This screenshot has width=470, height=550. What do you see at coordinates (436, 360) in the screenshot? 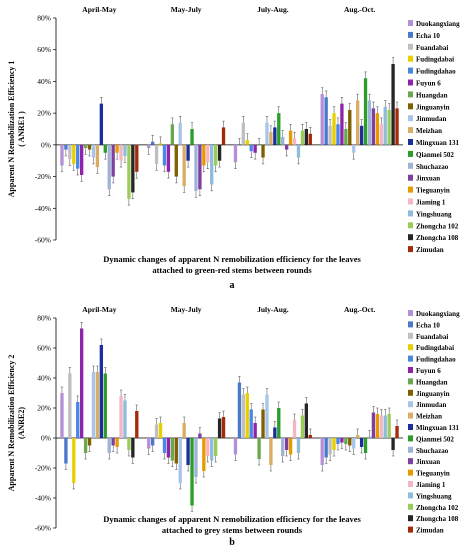
I see `legend-label: Fudingdahao` at bounding box center [436, 360].